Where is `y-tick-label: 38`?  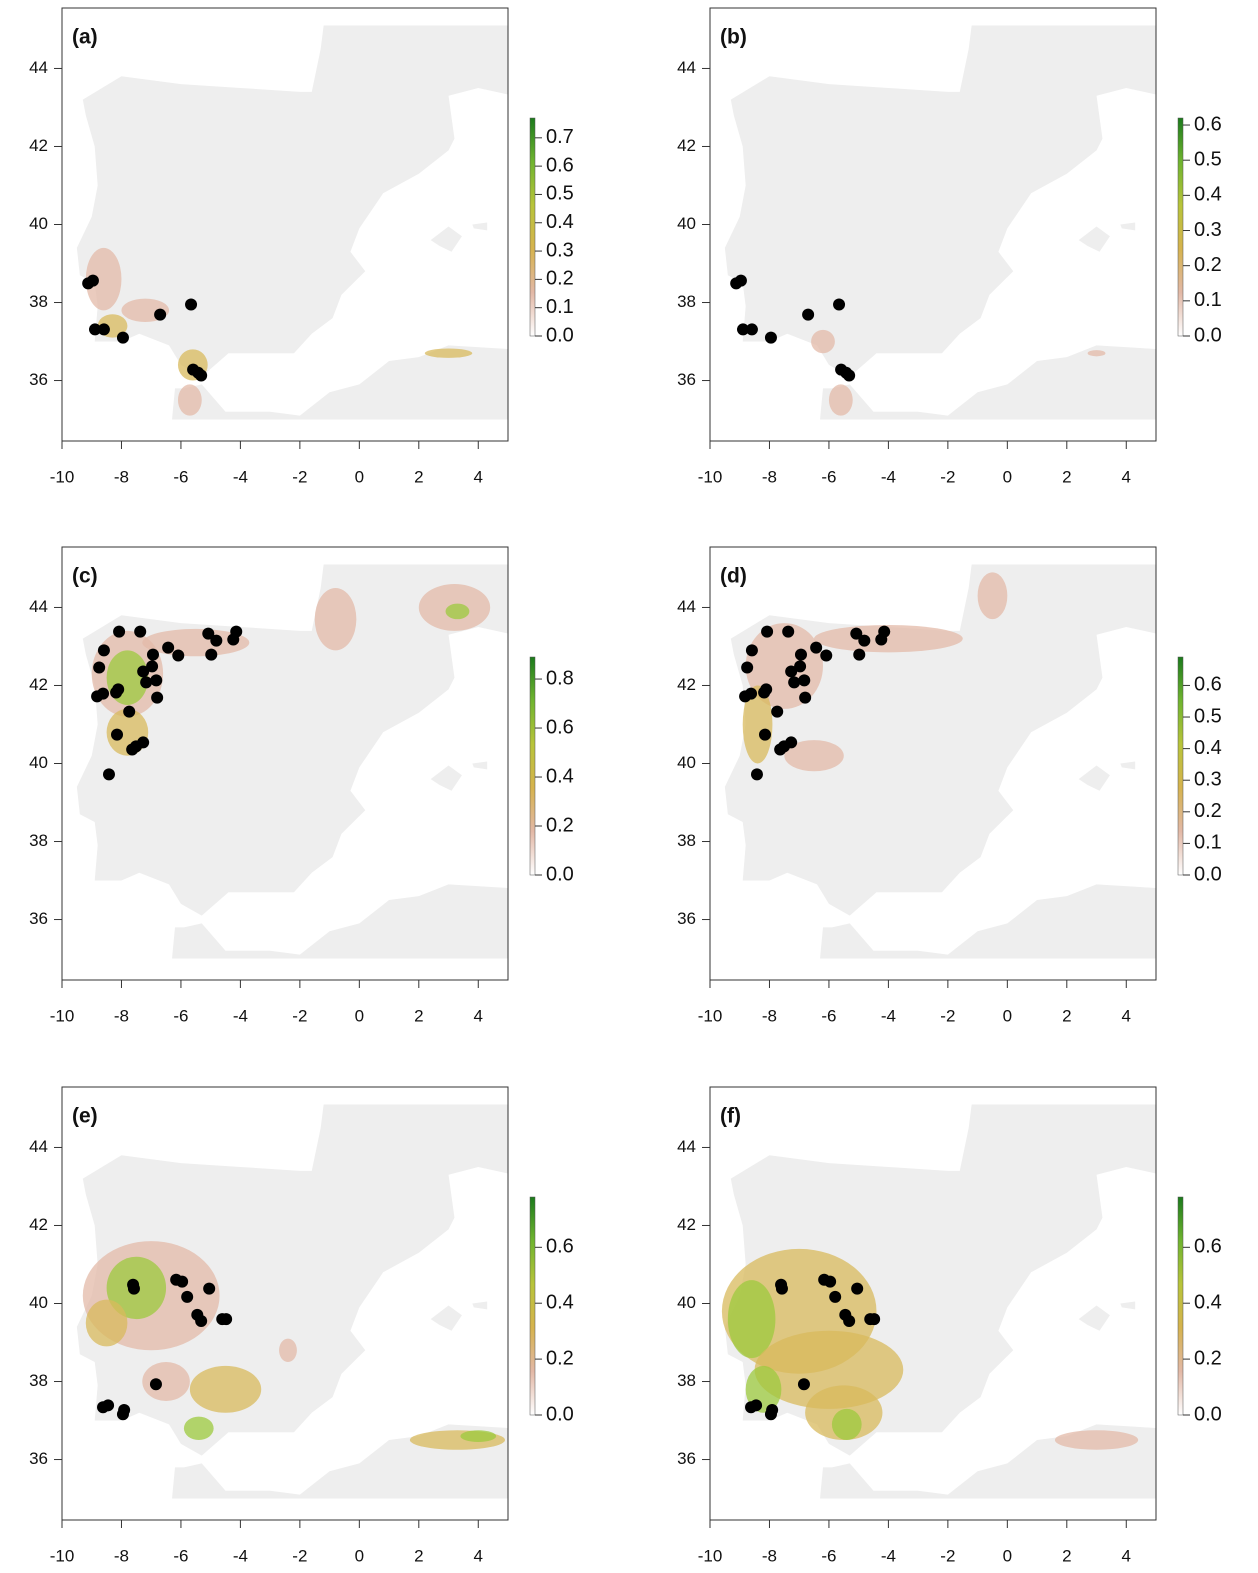 y-tick-label: 38 is located at coordinates (38, 1380).